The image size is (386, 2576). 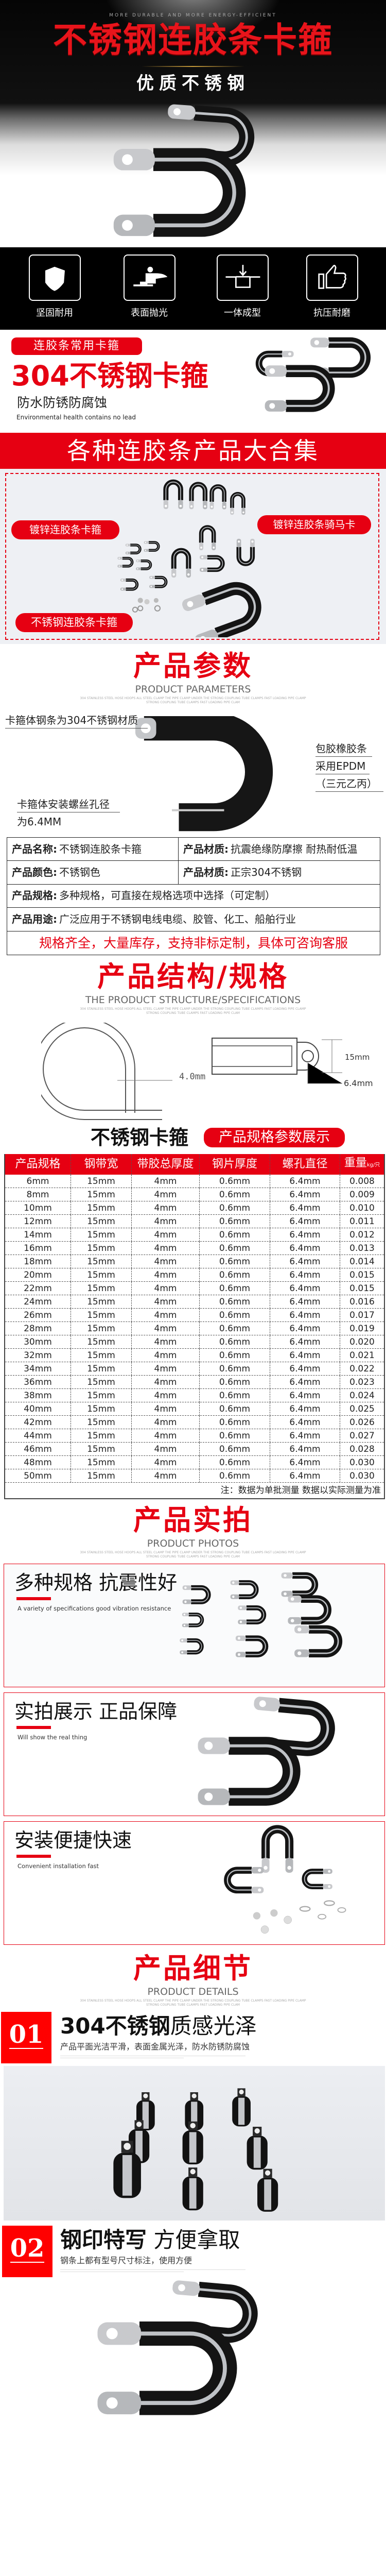 I want to click on spec-cell: 28mm, so click(x=38, y=1328).